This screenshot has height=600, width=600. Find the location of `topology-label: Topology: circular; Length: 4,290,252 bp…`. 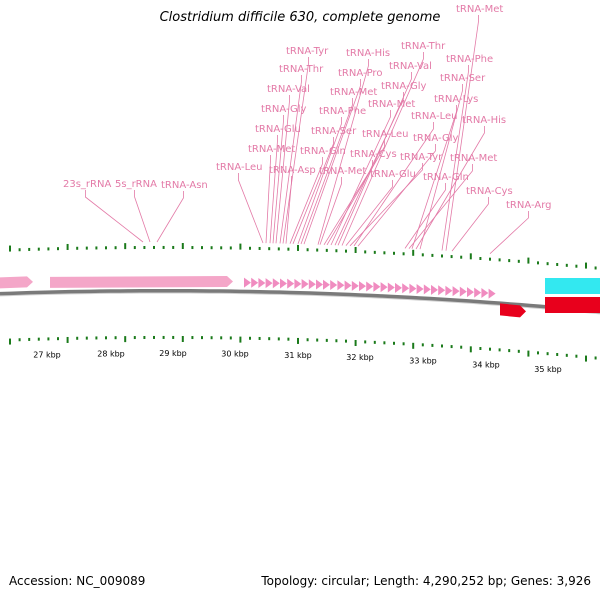

topology-label: Topology: circular; Length: 4,290,252 bp… is located at coordinates (426, 581).